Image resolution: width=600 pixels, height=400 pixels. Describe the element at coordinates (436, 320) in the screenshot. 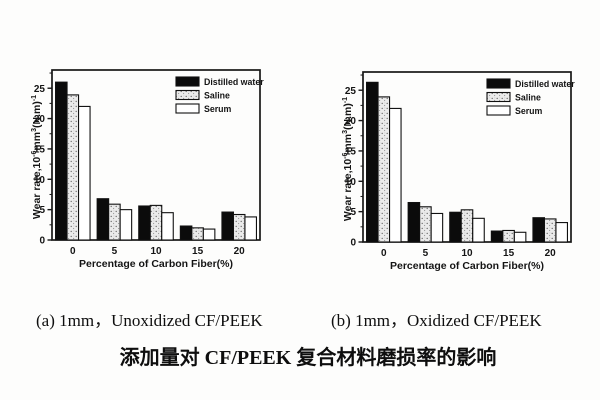

I see `caption-panel-b: (b) 1mm，Oxidized CF/PEEK` at that location.